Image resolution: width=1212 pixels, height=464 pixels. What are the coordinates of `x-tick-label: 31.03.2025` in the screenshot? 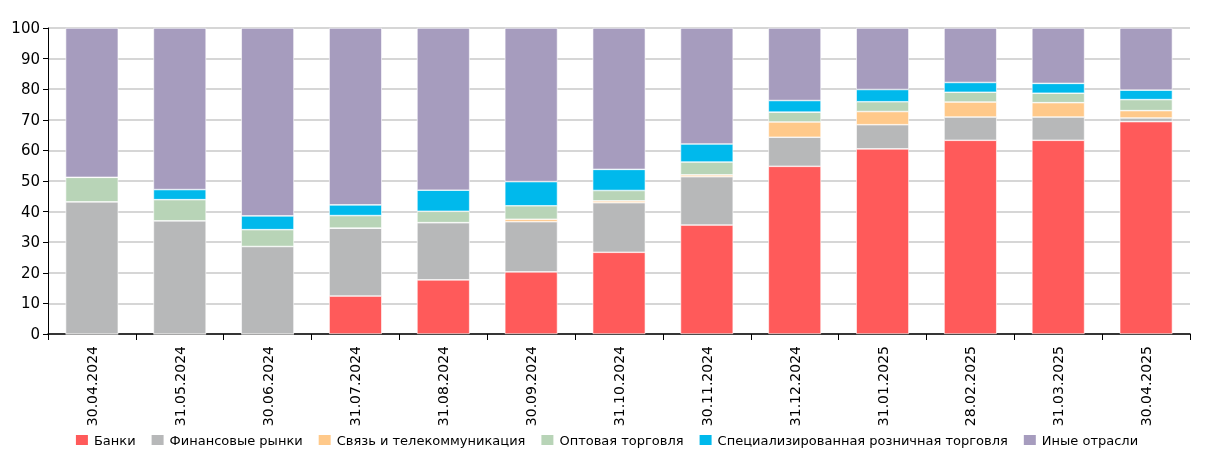 It's located at (1058, 386).